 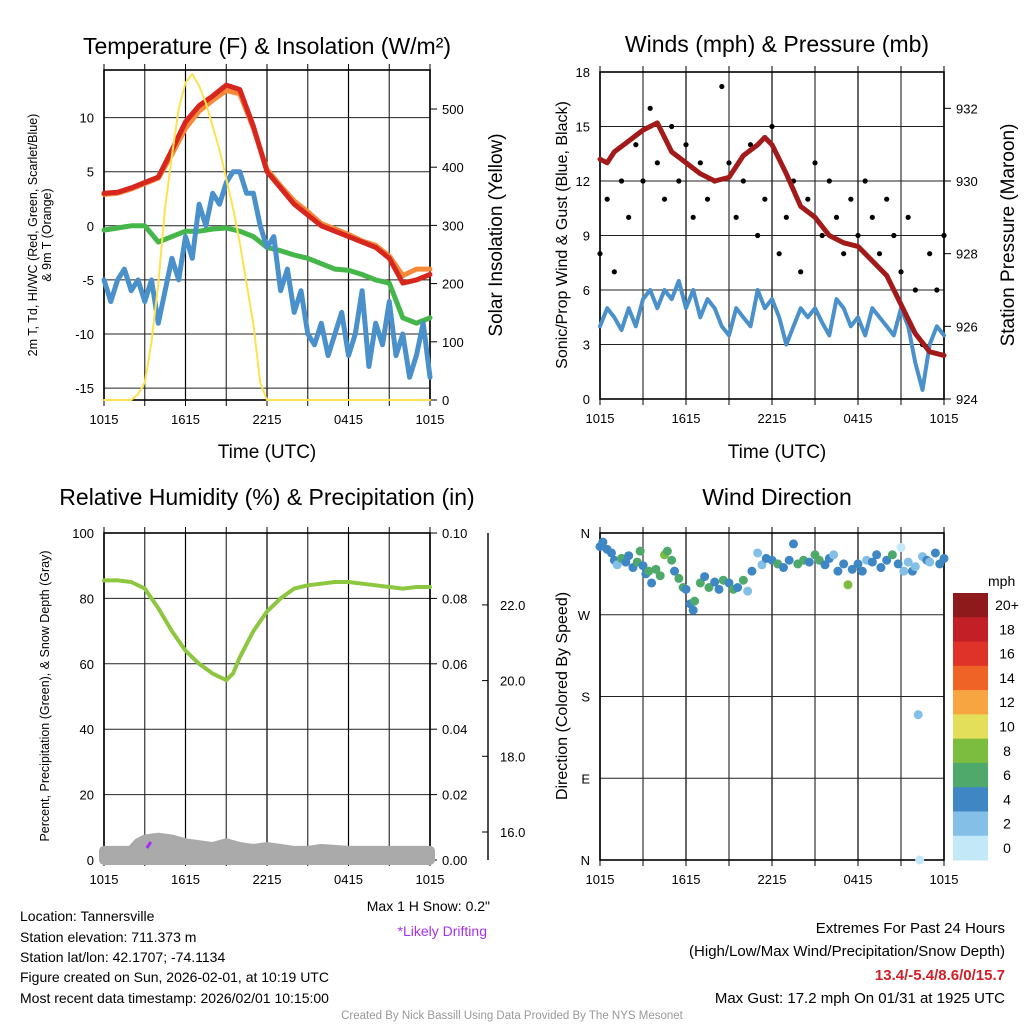 What do you see at coordinates (90, 226) in the screenshot?
I see `temp-y-tick-label: 0` at bounding box center [90, 226].